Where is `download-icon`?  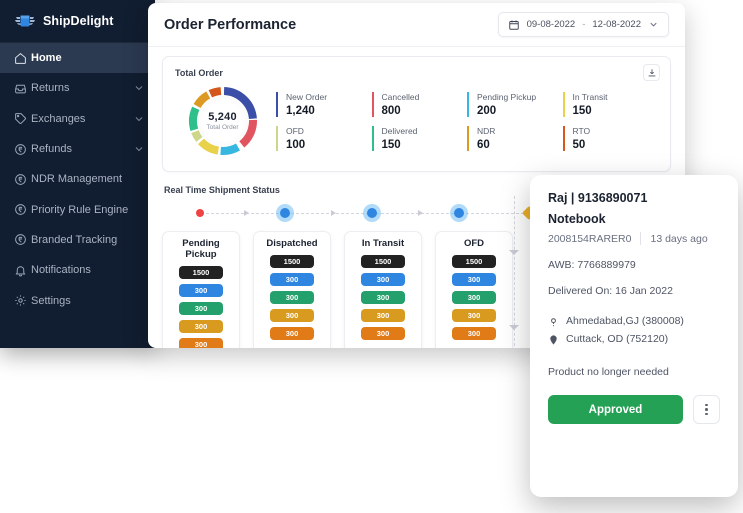 download-icon is located at coordinates (651, 72).